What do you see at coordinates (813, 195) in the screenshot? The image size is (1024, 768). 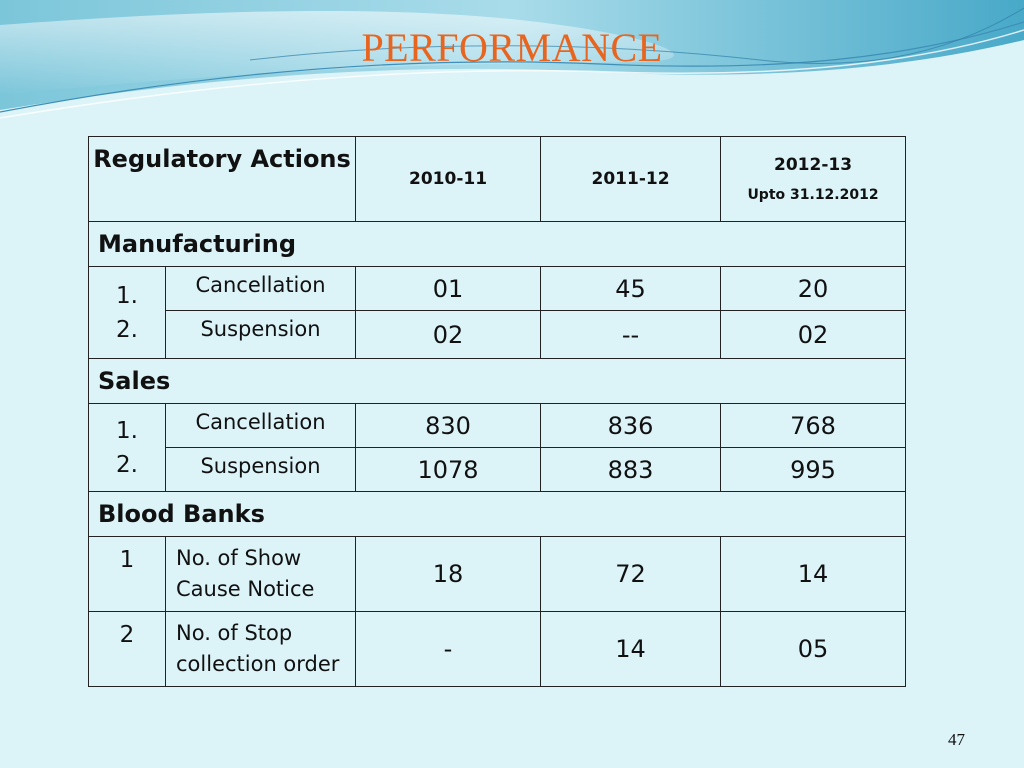 I see `header-year-note: Upto 31.12.2012` at bounding box center [813, 195].